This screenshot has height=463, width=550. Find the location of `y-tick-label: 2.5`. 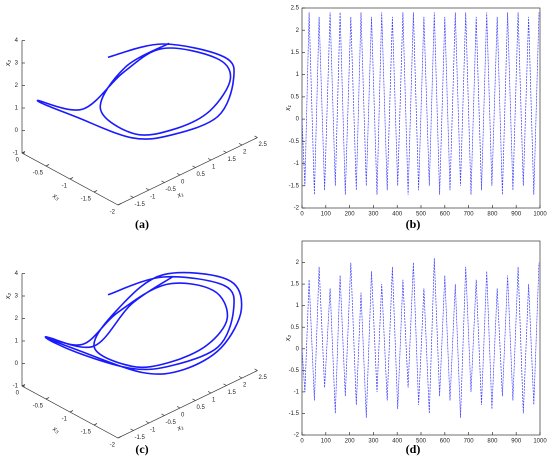

y-tick-label: 2.5 is located at coordinates (295, 9).